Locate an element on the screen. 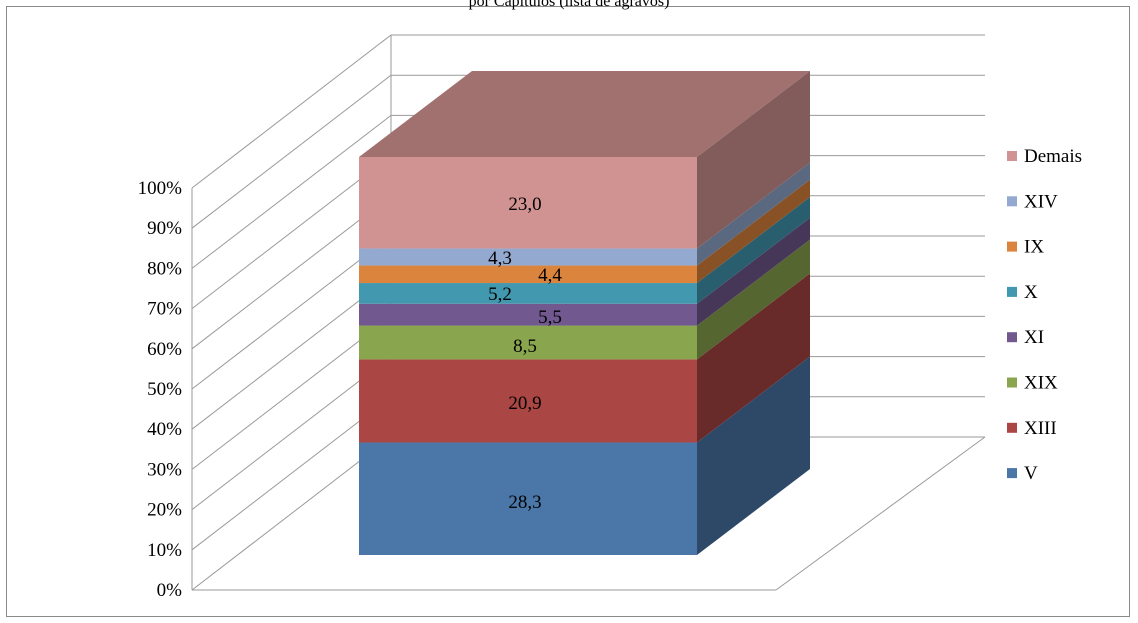  legend-label: V is located at coordinates (1031, 473).